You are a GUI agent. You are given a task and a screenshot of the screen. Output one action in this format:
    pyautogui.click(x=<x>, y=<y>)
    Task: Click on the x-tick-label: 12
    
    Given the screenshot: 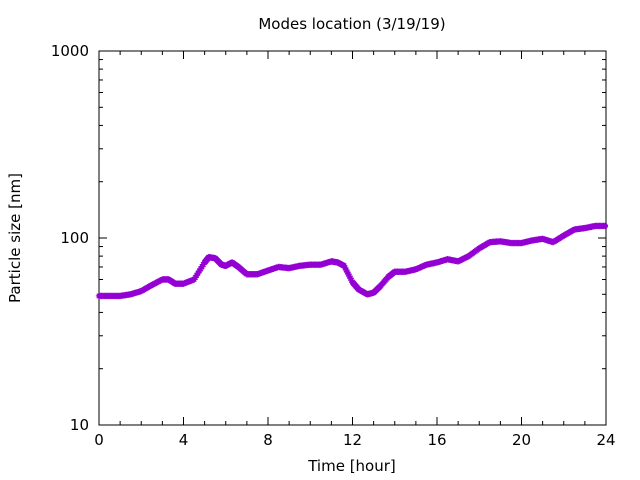 What is the action you would take?
    pyautogui.click(x=352, y=440)
    